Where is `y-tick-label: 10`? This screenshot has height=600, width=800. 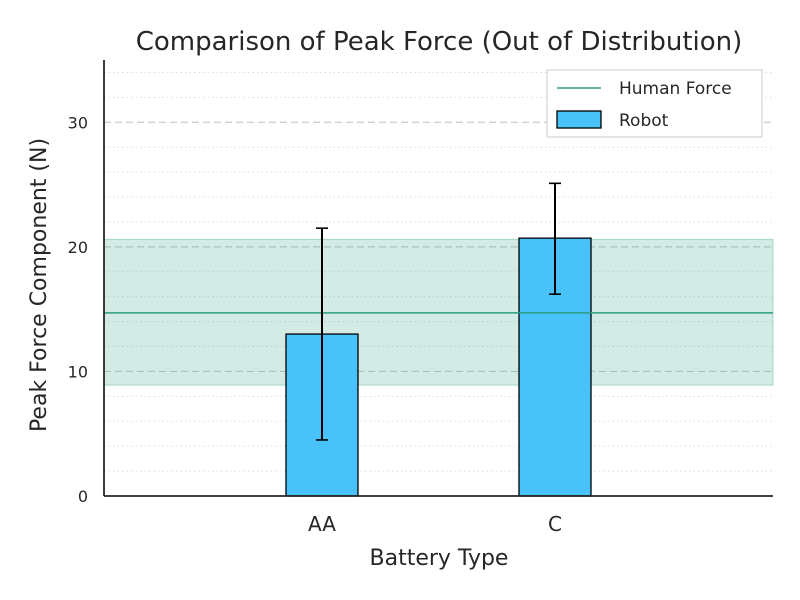 y-tick-label: 10 is located at coordinates (78, 371).